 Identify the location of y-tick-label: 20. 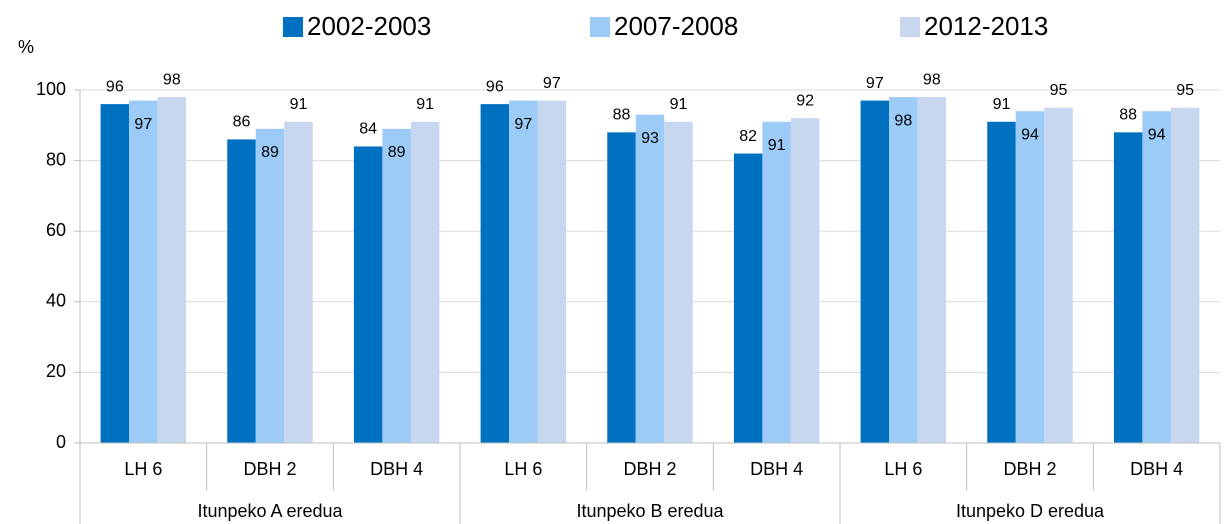
(56, 371).